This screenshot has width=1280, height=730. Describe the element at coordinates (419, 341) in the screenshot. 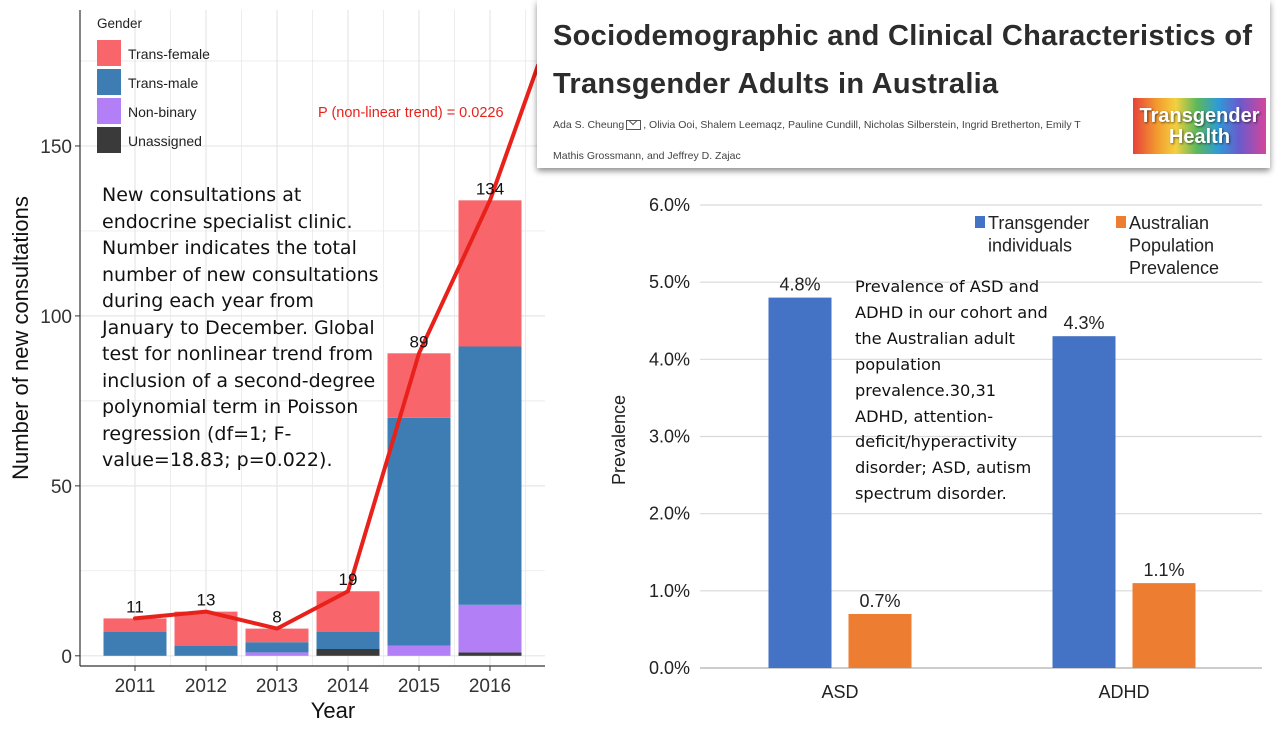

I see `total-label-2015: 89` at that location.